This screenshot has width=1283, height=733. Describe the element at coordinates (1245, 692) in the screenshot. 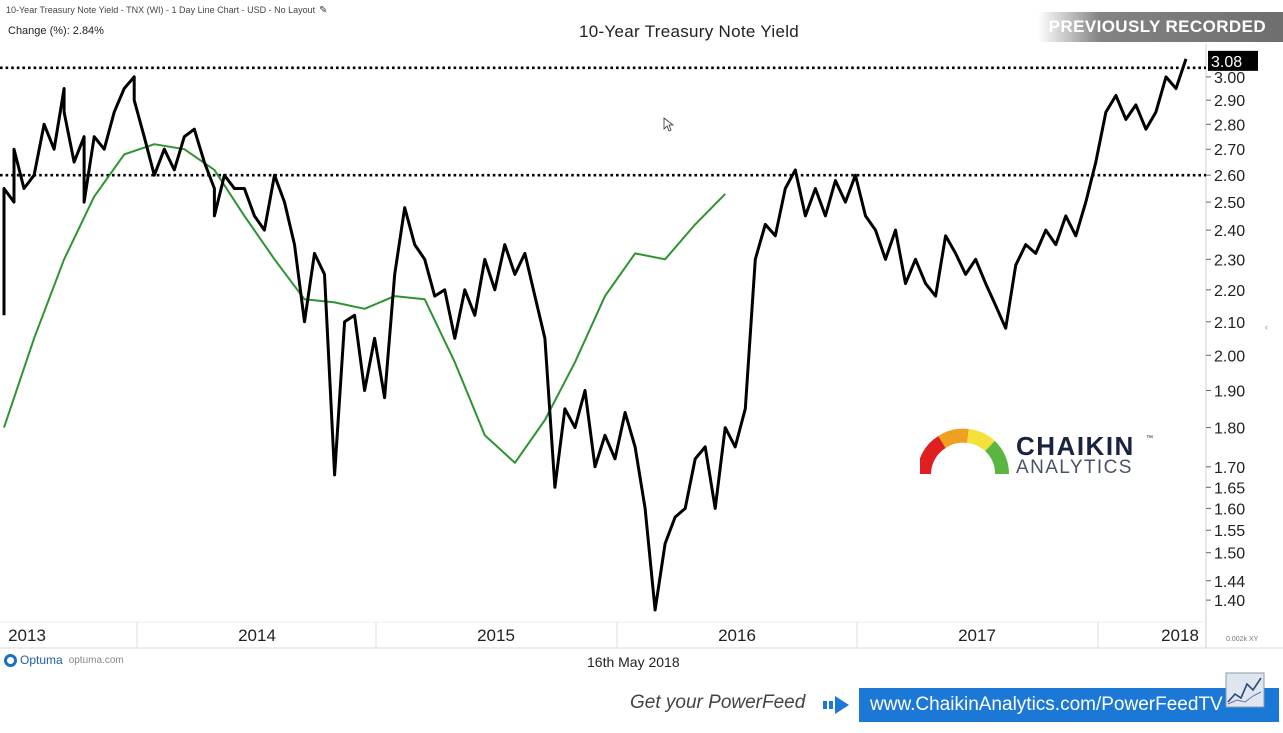

I see `chart-thumbnail-icon` at that location.